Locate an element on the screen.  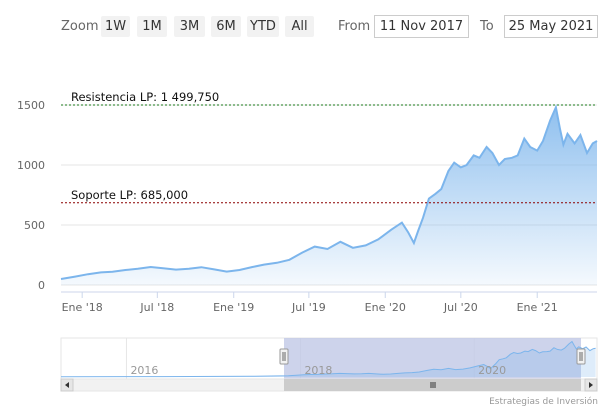
navigator: 2016 2018 2020 is located at coordinates (329, 358).